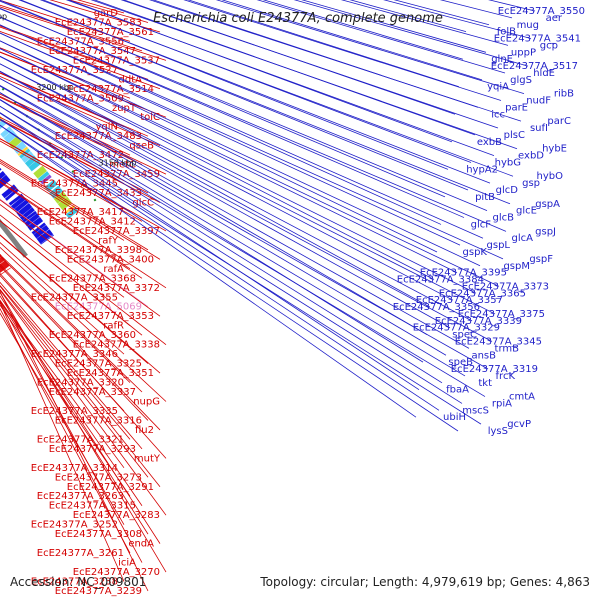  What do you see at coordinates (113, 326) in the screenshot?
I see `gene-label-forward: rafR` at bounding box center [113, 326].